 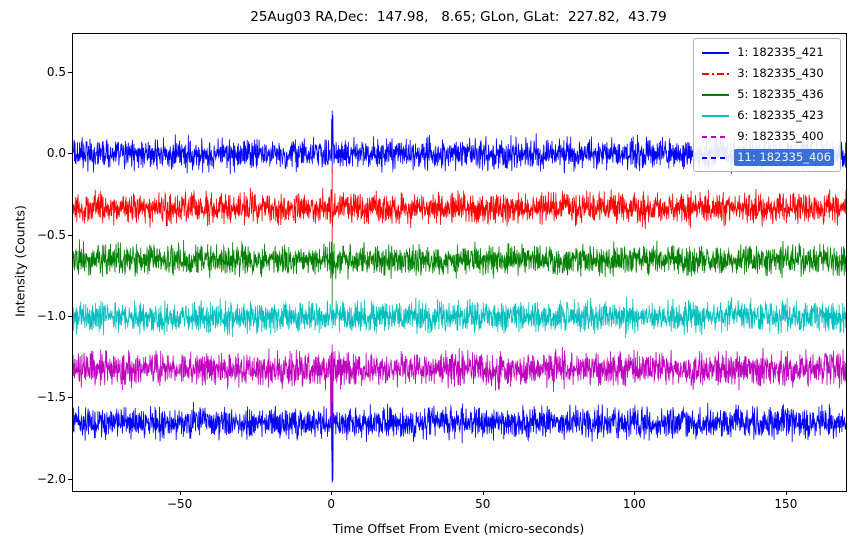 I want to click on y-tick-label: 0.5, so click(x=56, y=72).